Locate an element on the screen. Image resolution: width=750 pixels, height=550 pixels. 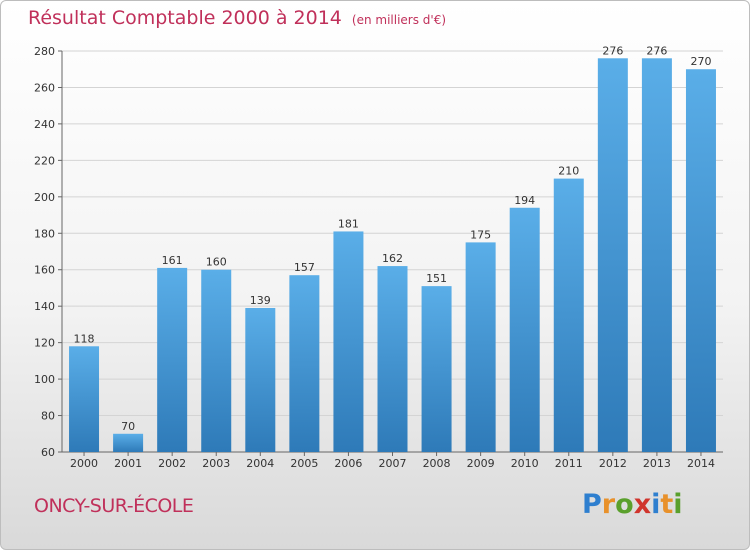
logo-letter: P is located at coordinates (592, 504).